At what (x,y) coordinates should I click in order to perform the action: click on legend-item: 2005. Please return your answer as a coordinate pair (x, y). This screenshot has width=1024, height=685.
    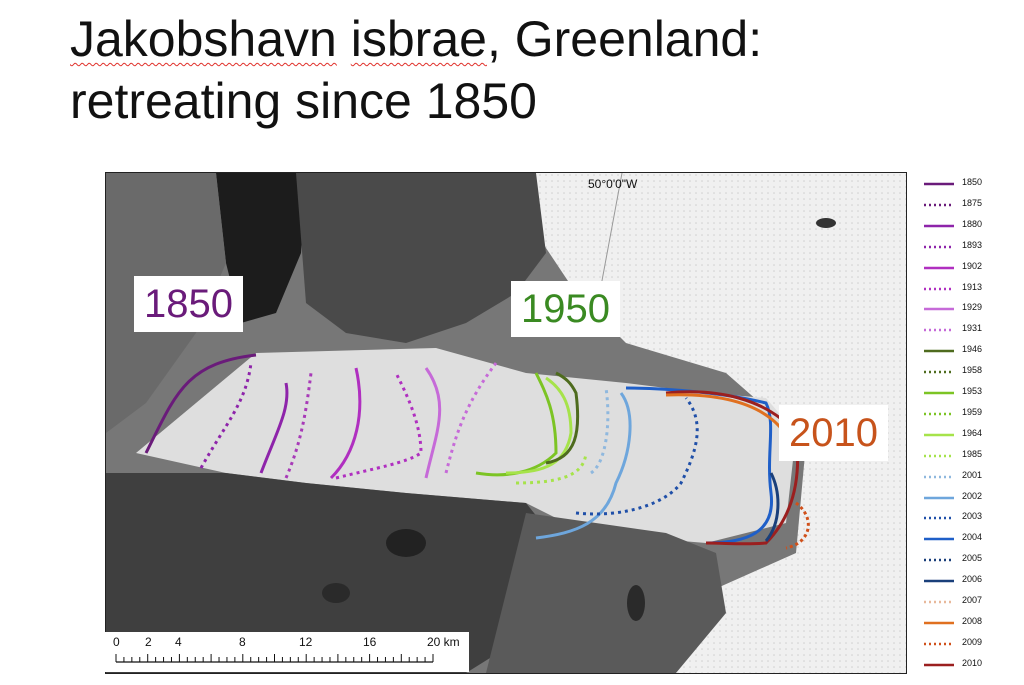
    Looking at the image, I should click on (972, 560).